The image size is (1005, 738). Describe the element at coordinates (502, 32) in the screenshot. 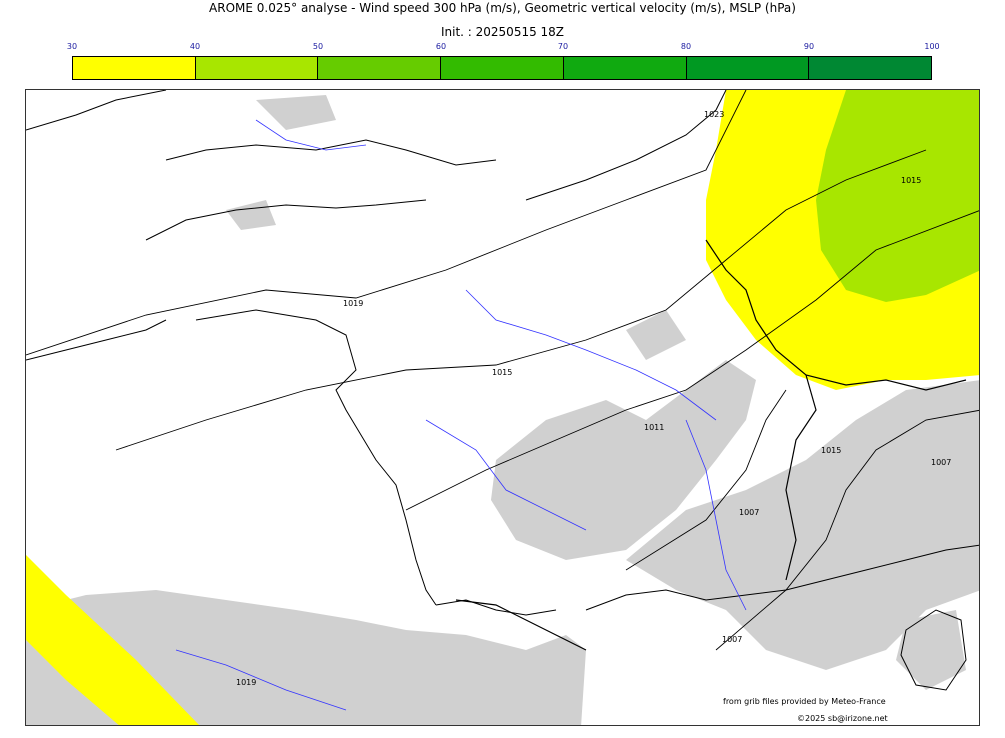

I see `init-time: Init. : 20250515 18Z` at that location.